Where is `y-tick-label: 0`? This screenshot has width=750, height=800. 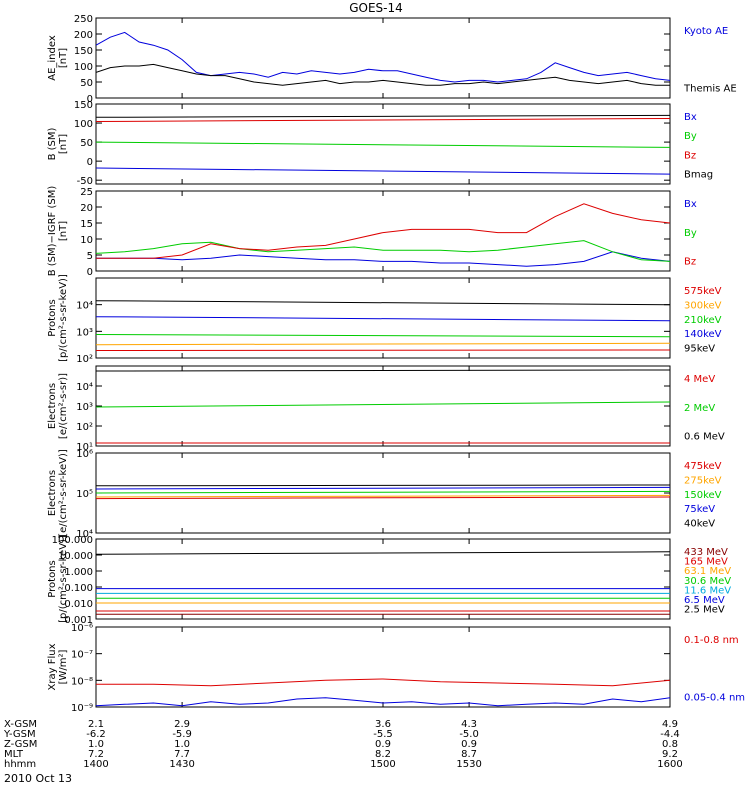
y-tick-label: 0 is located at coordinates (90, 99).